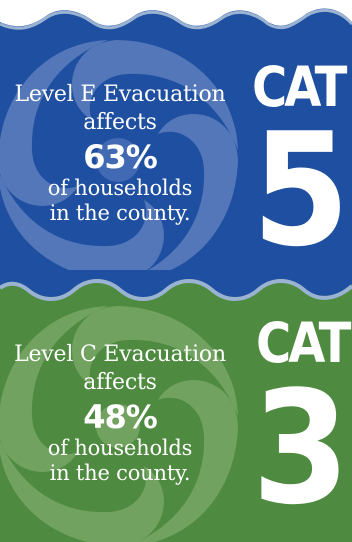  Describe the element at coordinates (120, 122) in the screenshot. I see `cat5-line2: affects` at that location.